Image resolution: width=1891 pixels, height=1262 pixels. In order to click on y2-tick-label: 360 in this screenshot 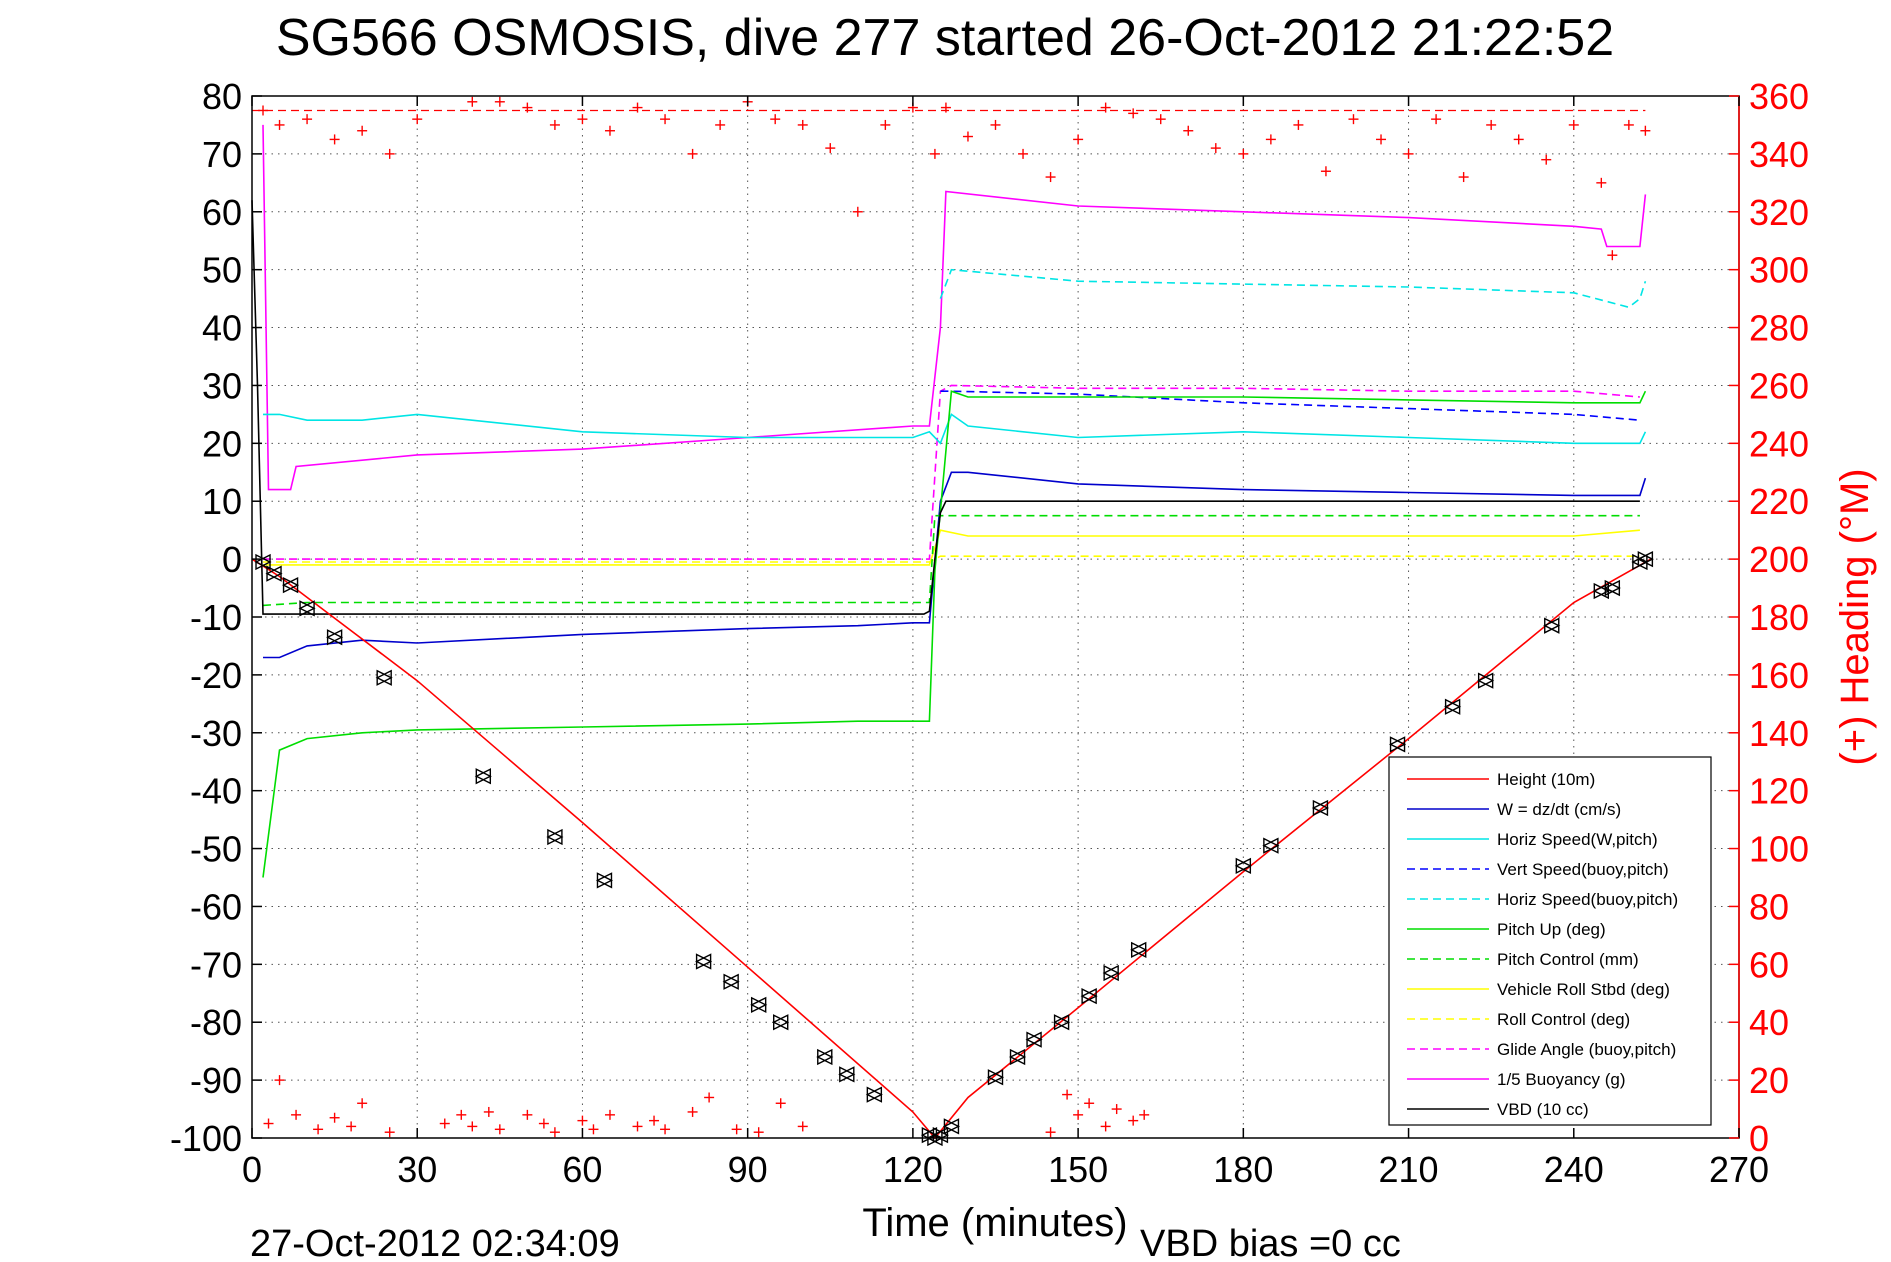, I will do `click(1779, 96)`.